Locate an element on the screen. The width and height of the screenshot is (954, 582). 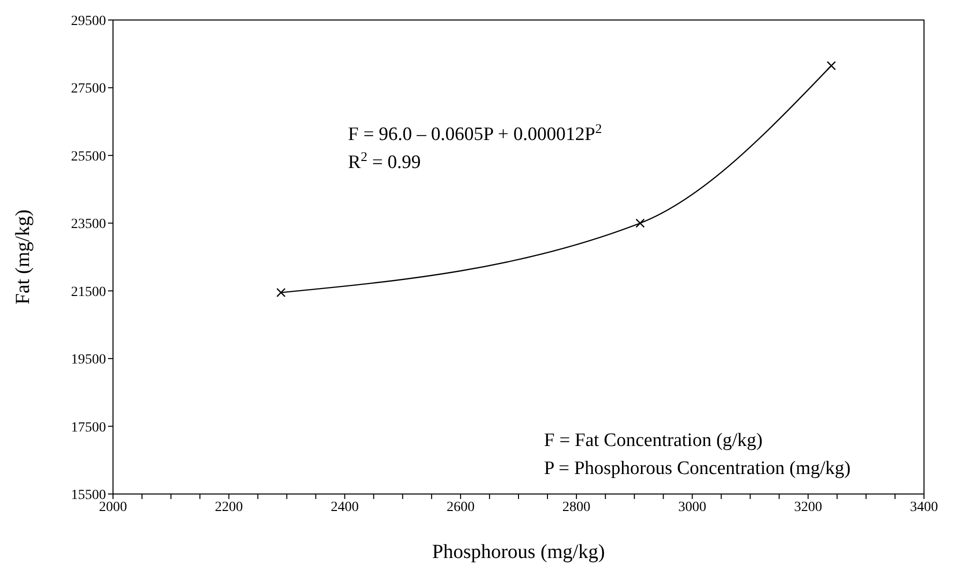
annotation: P = Phosphorous Concentration (mg/kg) is located at coordinates (697, 468).